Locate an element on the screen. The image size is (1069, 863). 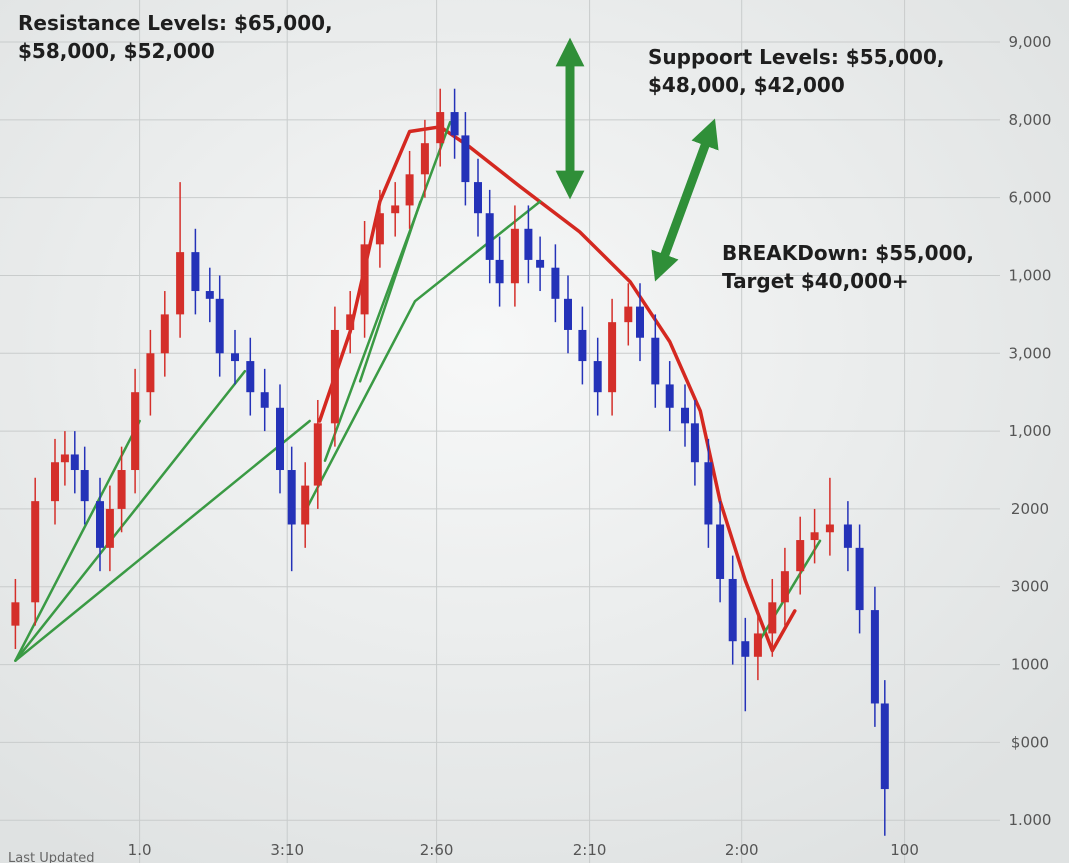
annotation: $48,000, $42,000 is located at coordinates (746, 85).